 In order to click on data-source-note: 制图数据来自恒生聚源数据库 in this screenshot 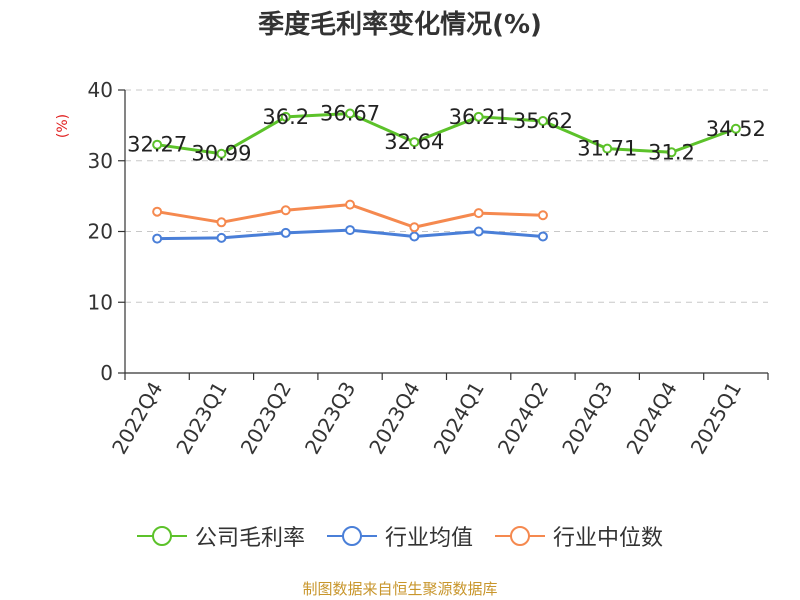, I will do `click(400, 589)`.